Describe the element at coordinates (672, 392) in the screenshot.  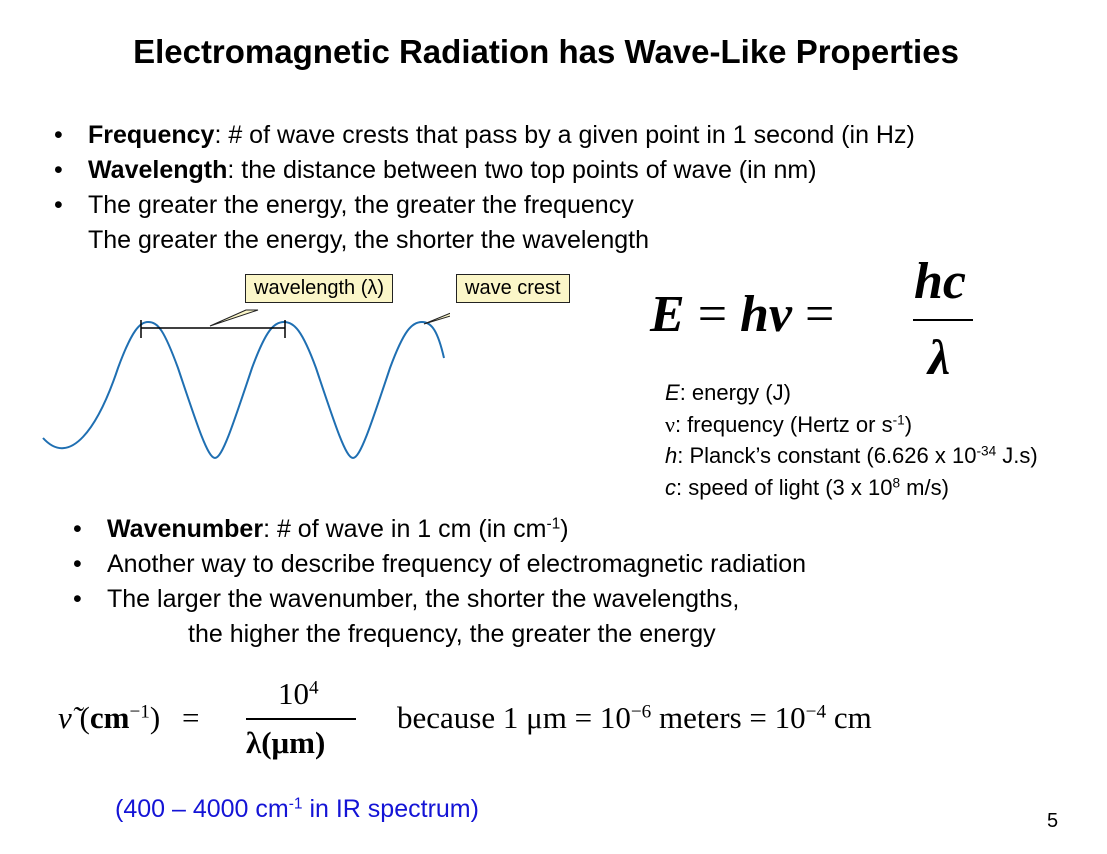
I see `def-sym: E` at that location.